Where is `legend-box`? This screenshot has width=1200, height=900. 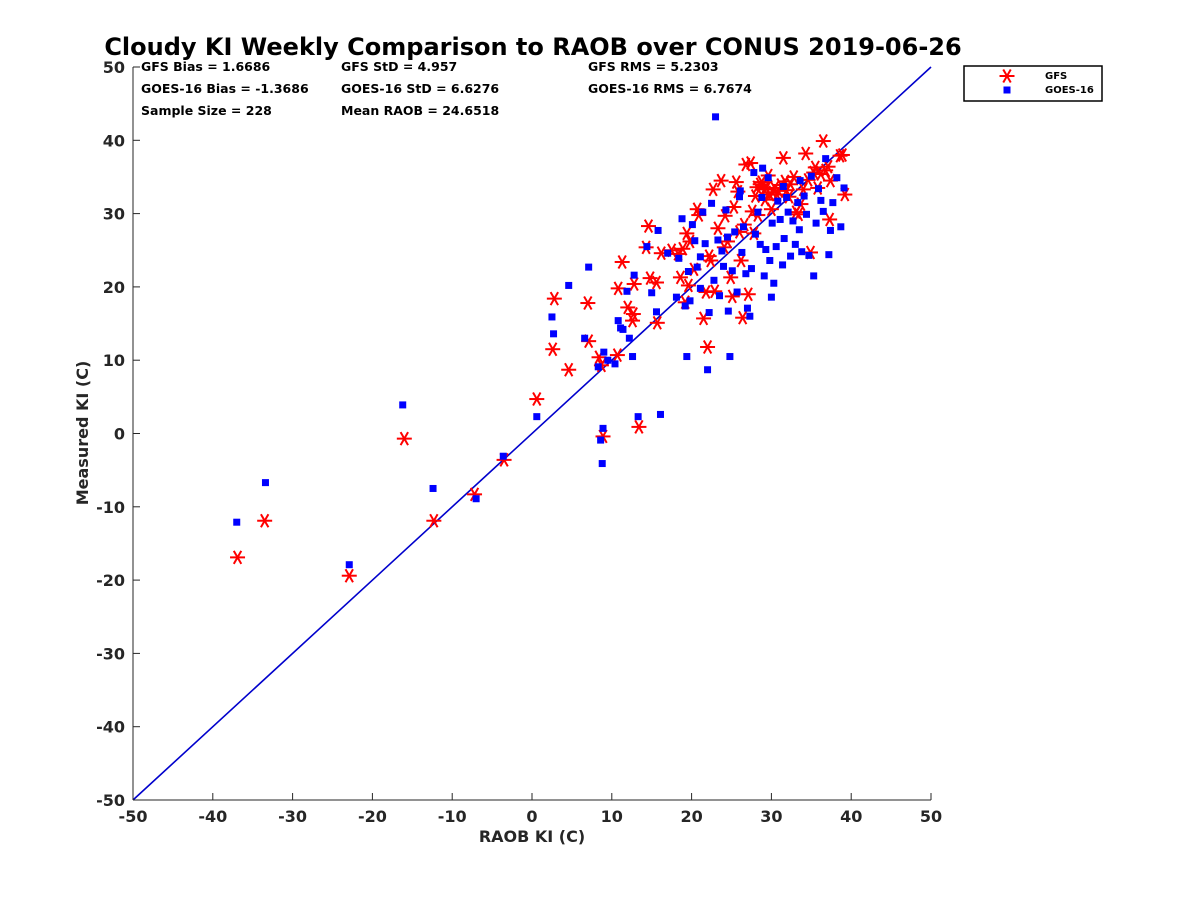
legend-box is located at coordinates (1033, 83).